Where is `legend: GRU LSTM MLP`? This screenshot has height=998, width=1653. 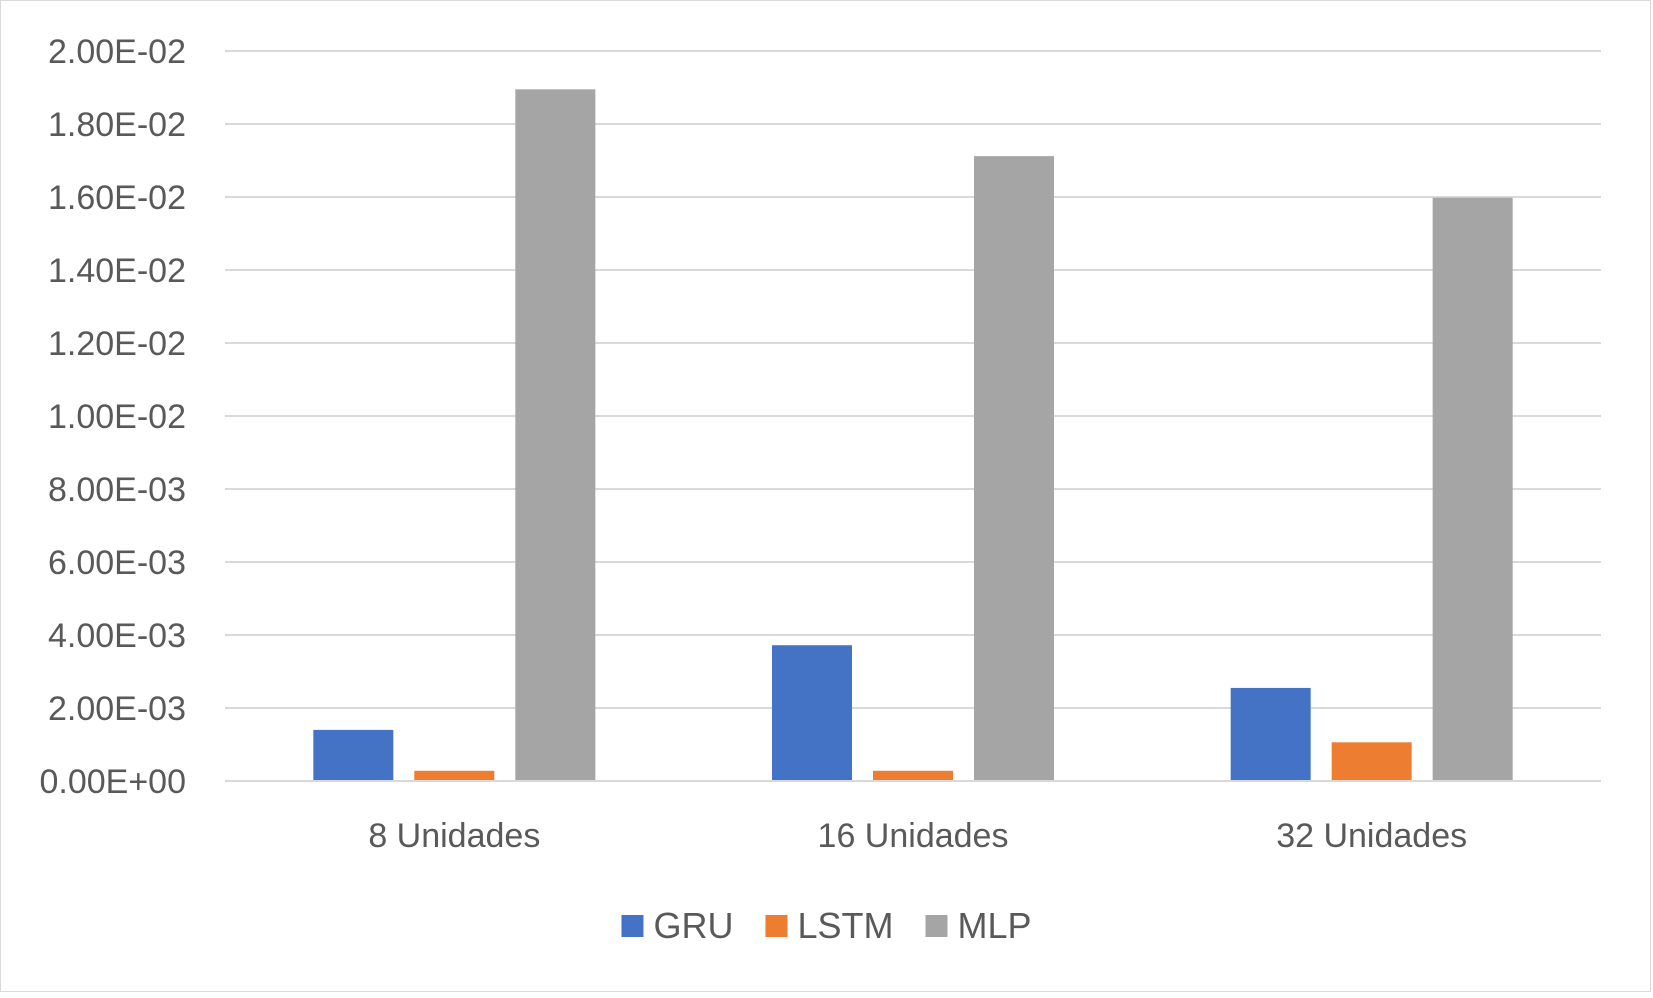
legend: GRU LSTM MLP is located at coordinates (826, 925).